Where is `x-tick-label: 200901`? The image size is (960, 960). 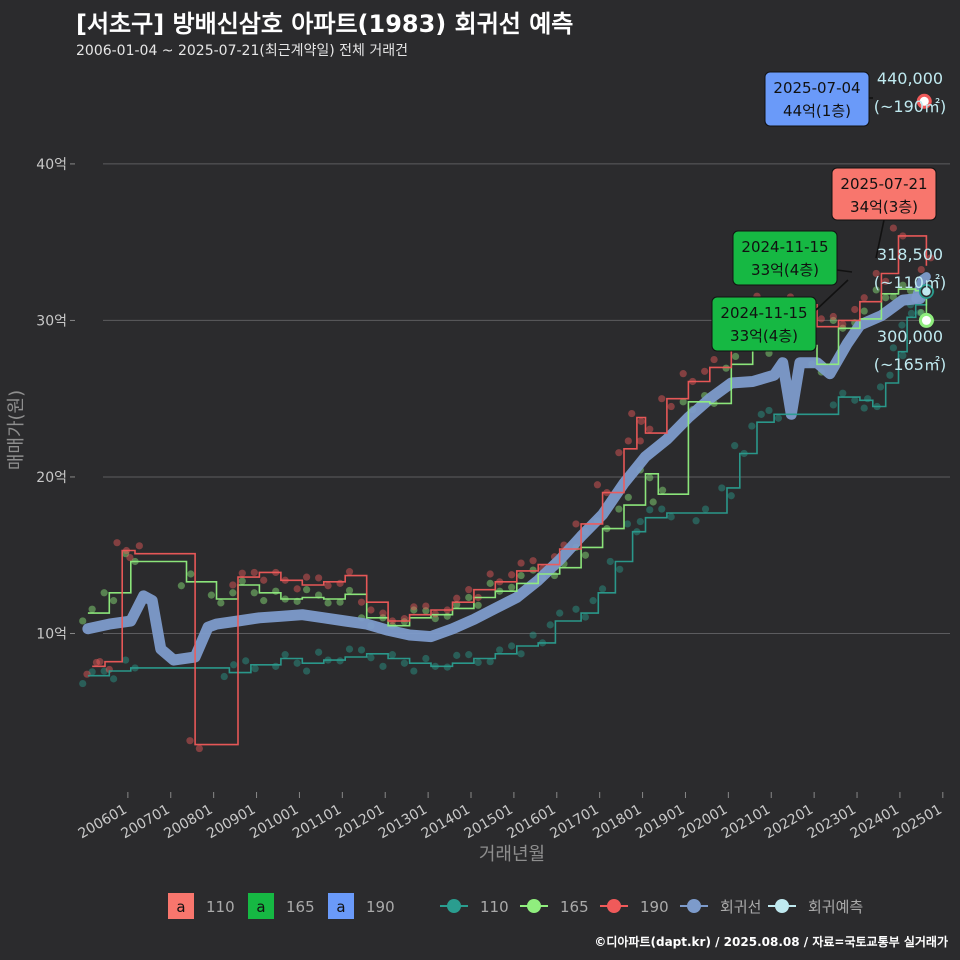
x-tick-label: 200901 is located at coordinates (231, 822).